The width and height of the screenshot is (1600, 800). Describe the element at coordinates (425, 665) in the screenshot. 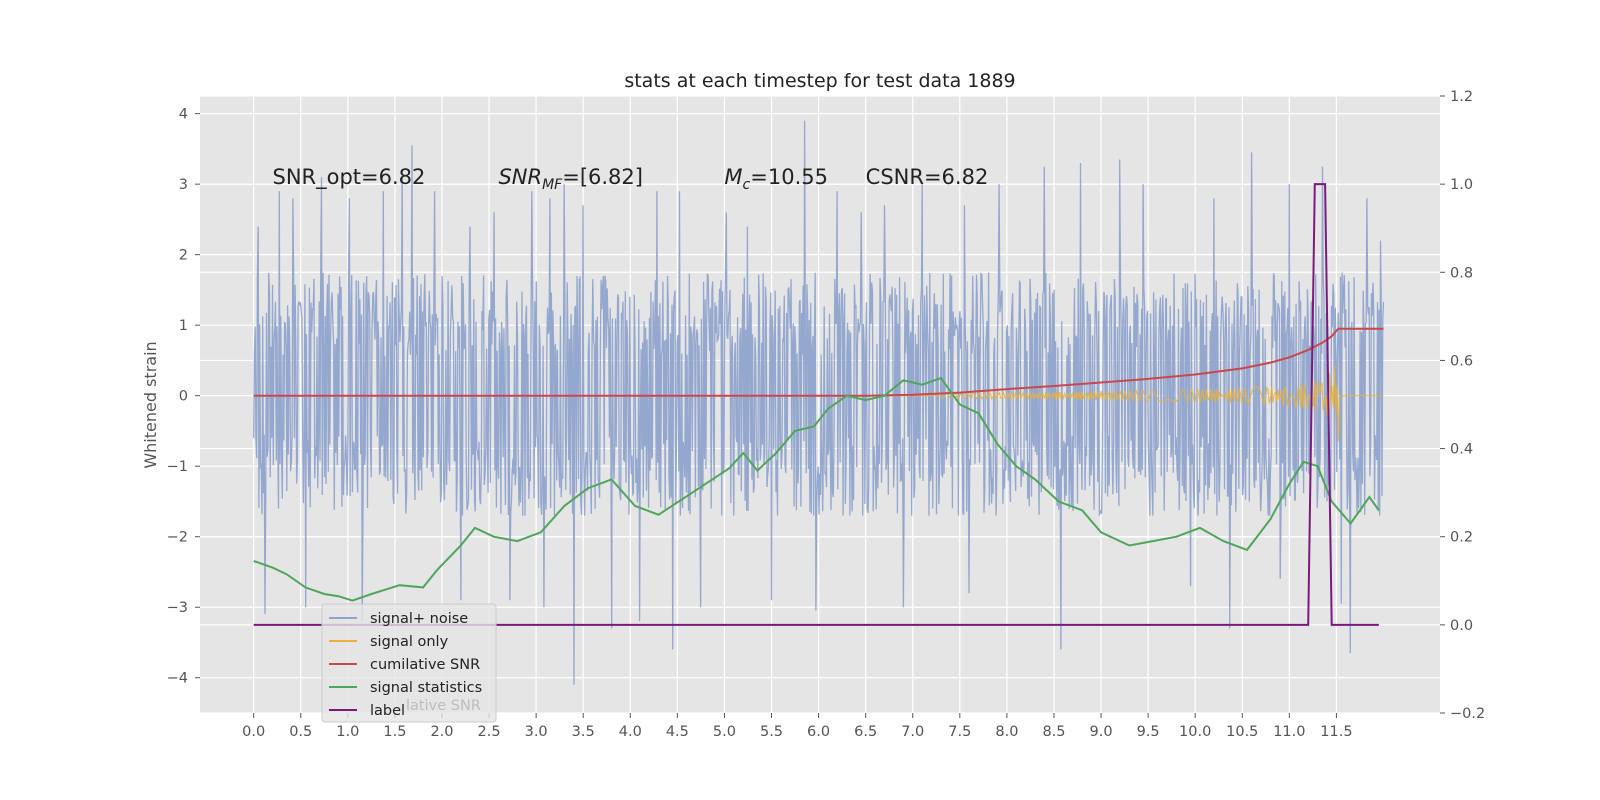

I see `legend-label: cumilative SNR` at that location.